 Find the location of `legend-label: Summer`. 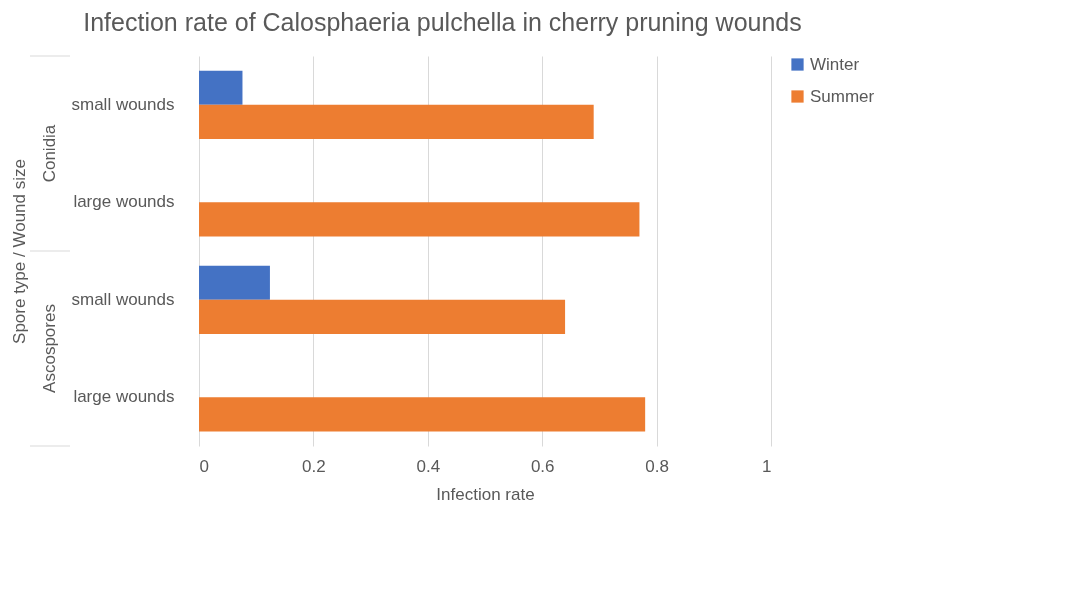

legend-label: Summer is located at coordinates (842, 96).